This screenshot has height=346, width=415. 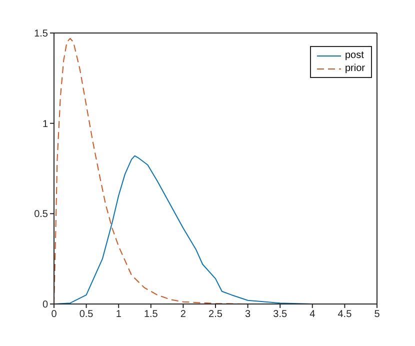 I want to click on x-tick-label: 1, so click(x=119, y=314).